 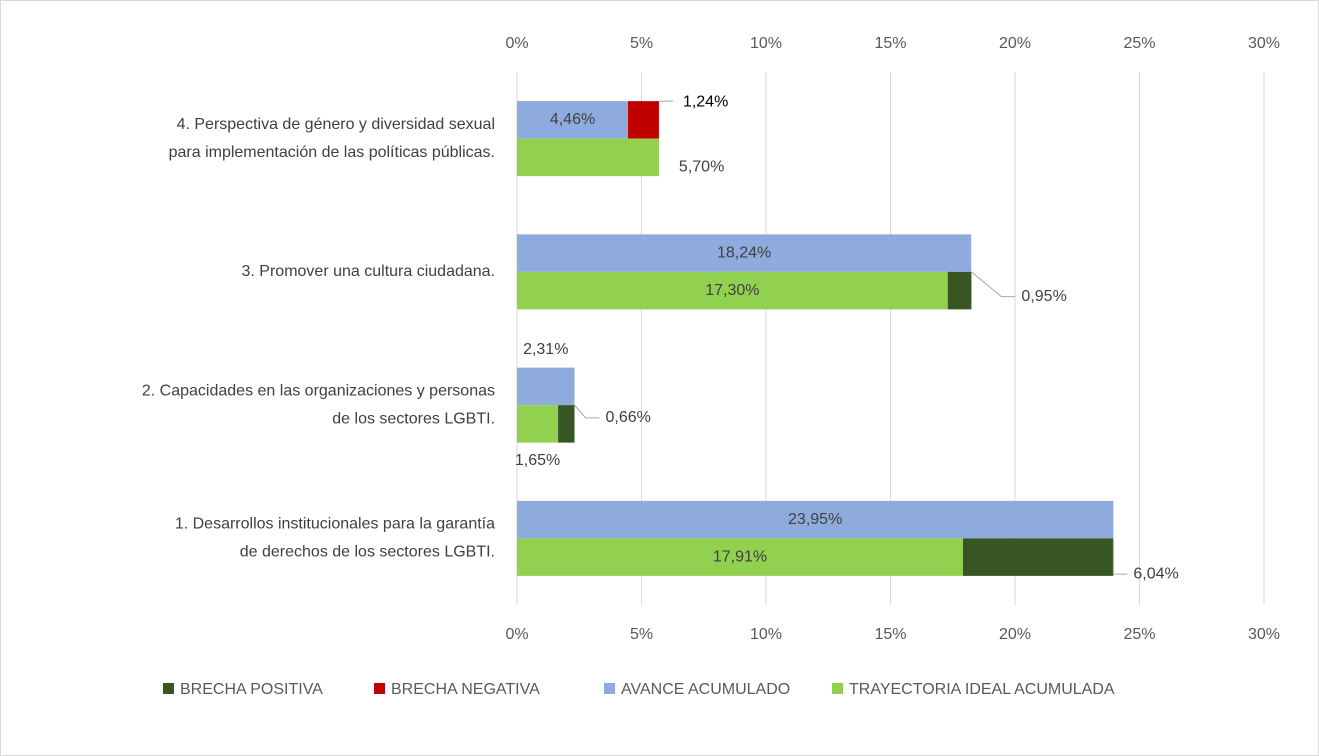 I want to click on data-label: 0,95%, so click(x=1043, y=296).